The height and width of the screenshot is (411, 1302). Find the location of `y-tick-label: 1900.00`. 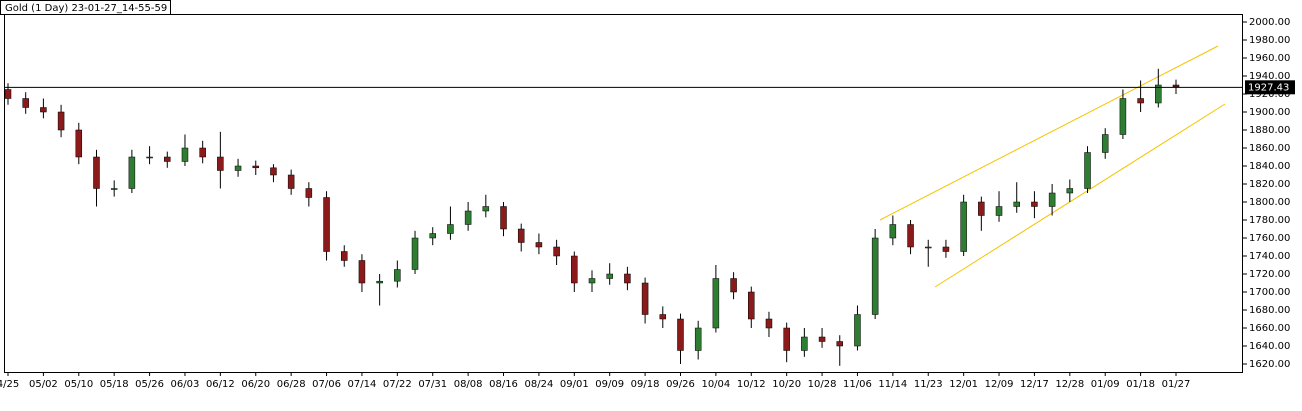

y-tick-label: 1900.00 is located at coordinates (1269, 112).